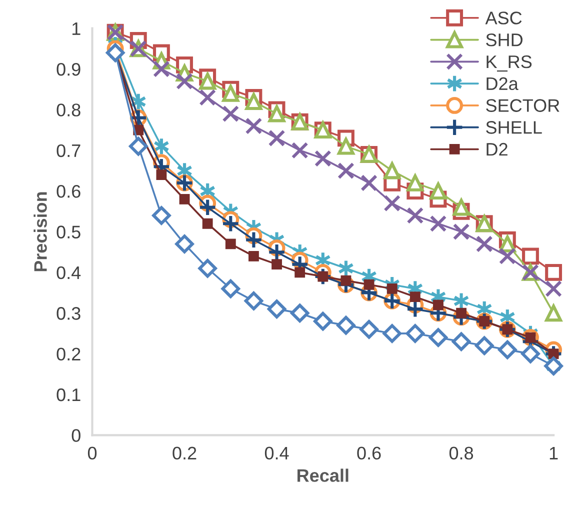  Describe the element at coordinates (323, 475) in the screenshot. I see `x-axis-title: Recall` at that location.